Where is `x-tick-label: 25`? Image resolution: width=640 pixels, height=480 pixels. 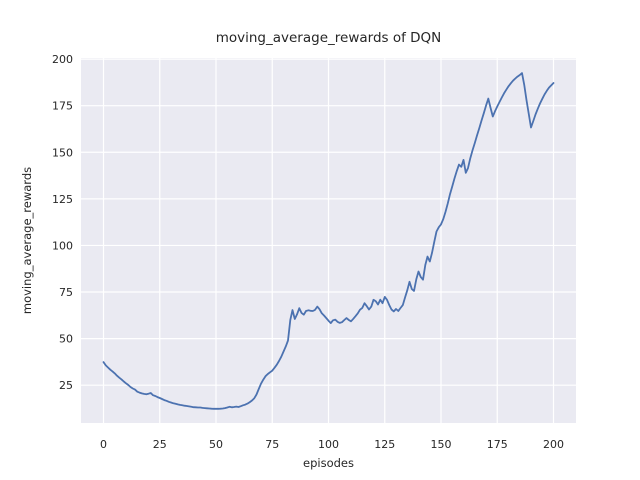
x-tick-label: 25 is located at coordinates (160, 444).